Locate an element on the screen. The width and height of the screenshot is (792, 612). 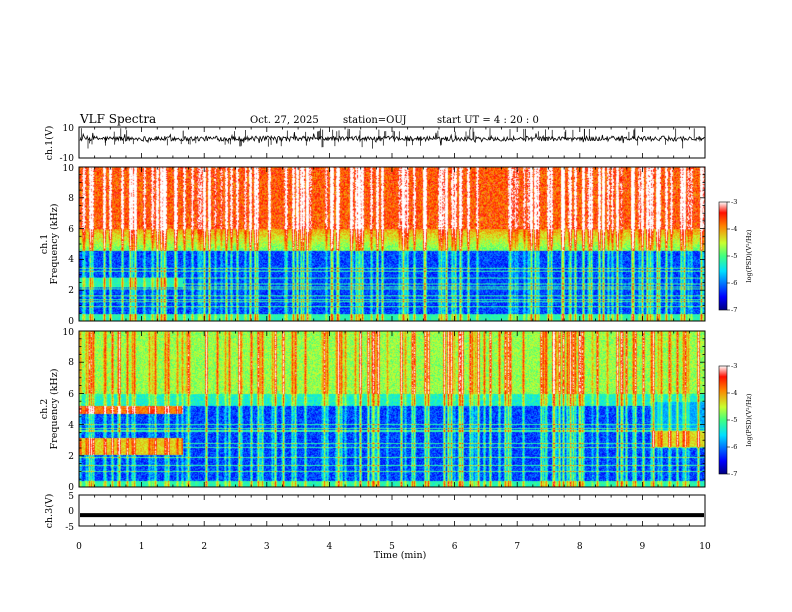
ch1-spec-ylabel-channel: ch.1 is located at coordinates (44, 244).